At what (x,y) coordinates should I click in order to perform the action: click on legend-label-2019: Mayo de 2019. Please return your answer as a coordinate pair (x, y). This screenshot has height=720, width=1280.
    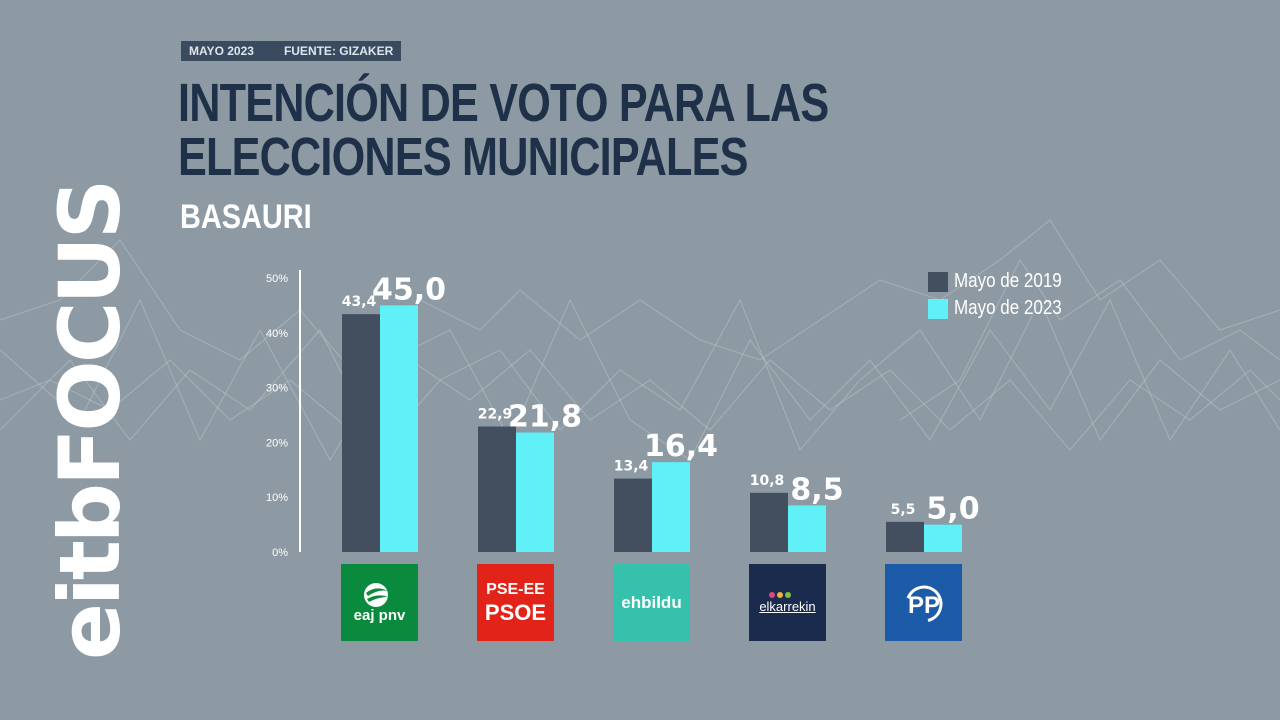
    Looking at the image, I should click on (1008, 281).